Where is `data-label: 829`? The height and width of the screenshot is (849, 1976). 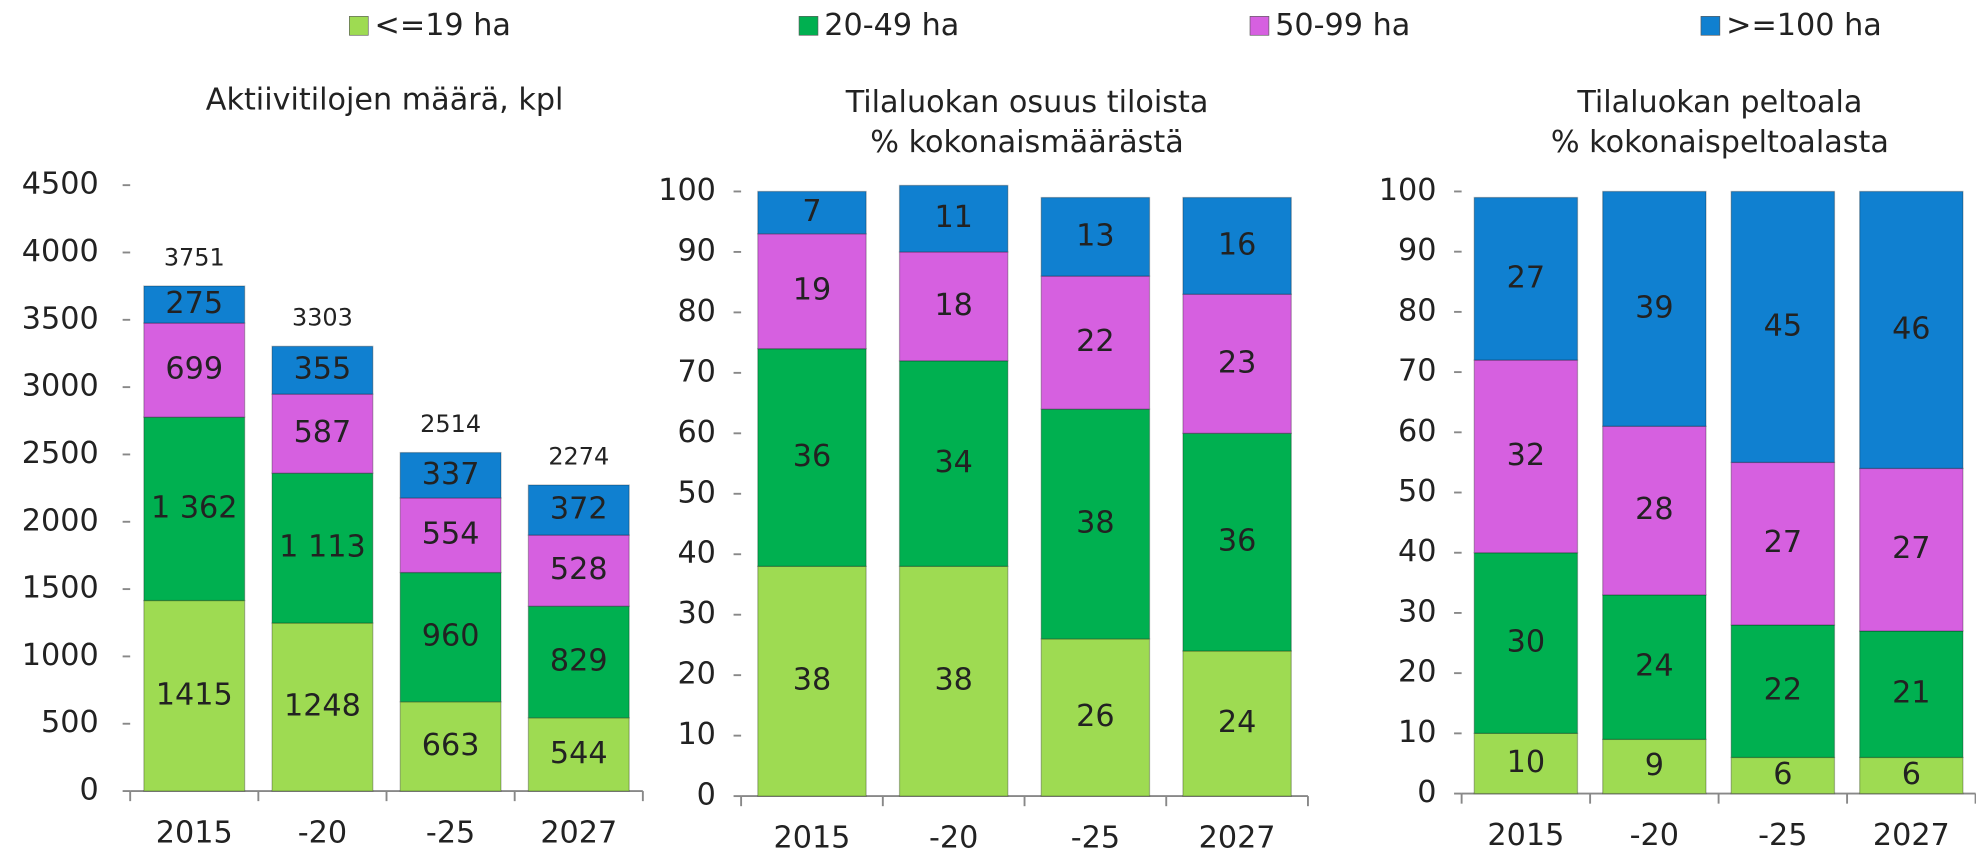
data-label: 829 is located at coordinates (579, 661).